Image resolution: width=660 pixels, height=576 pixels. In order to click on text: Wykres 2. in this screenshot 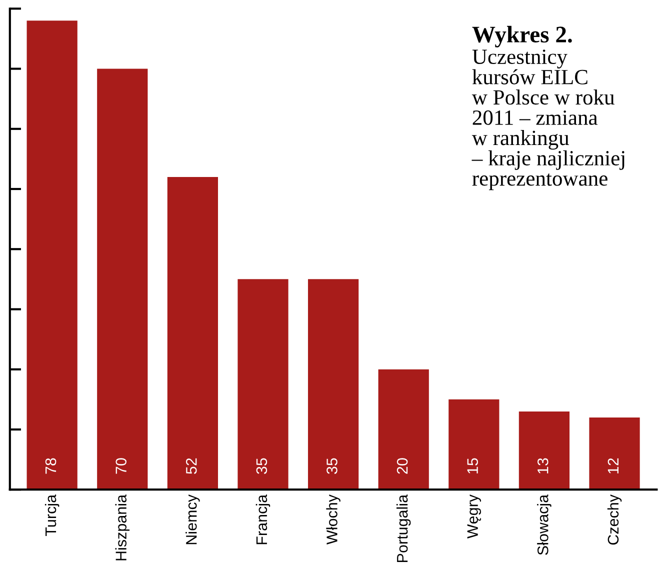, I will do `click(522, 37)`.